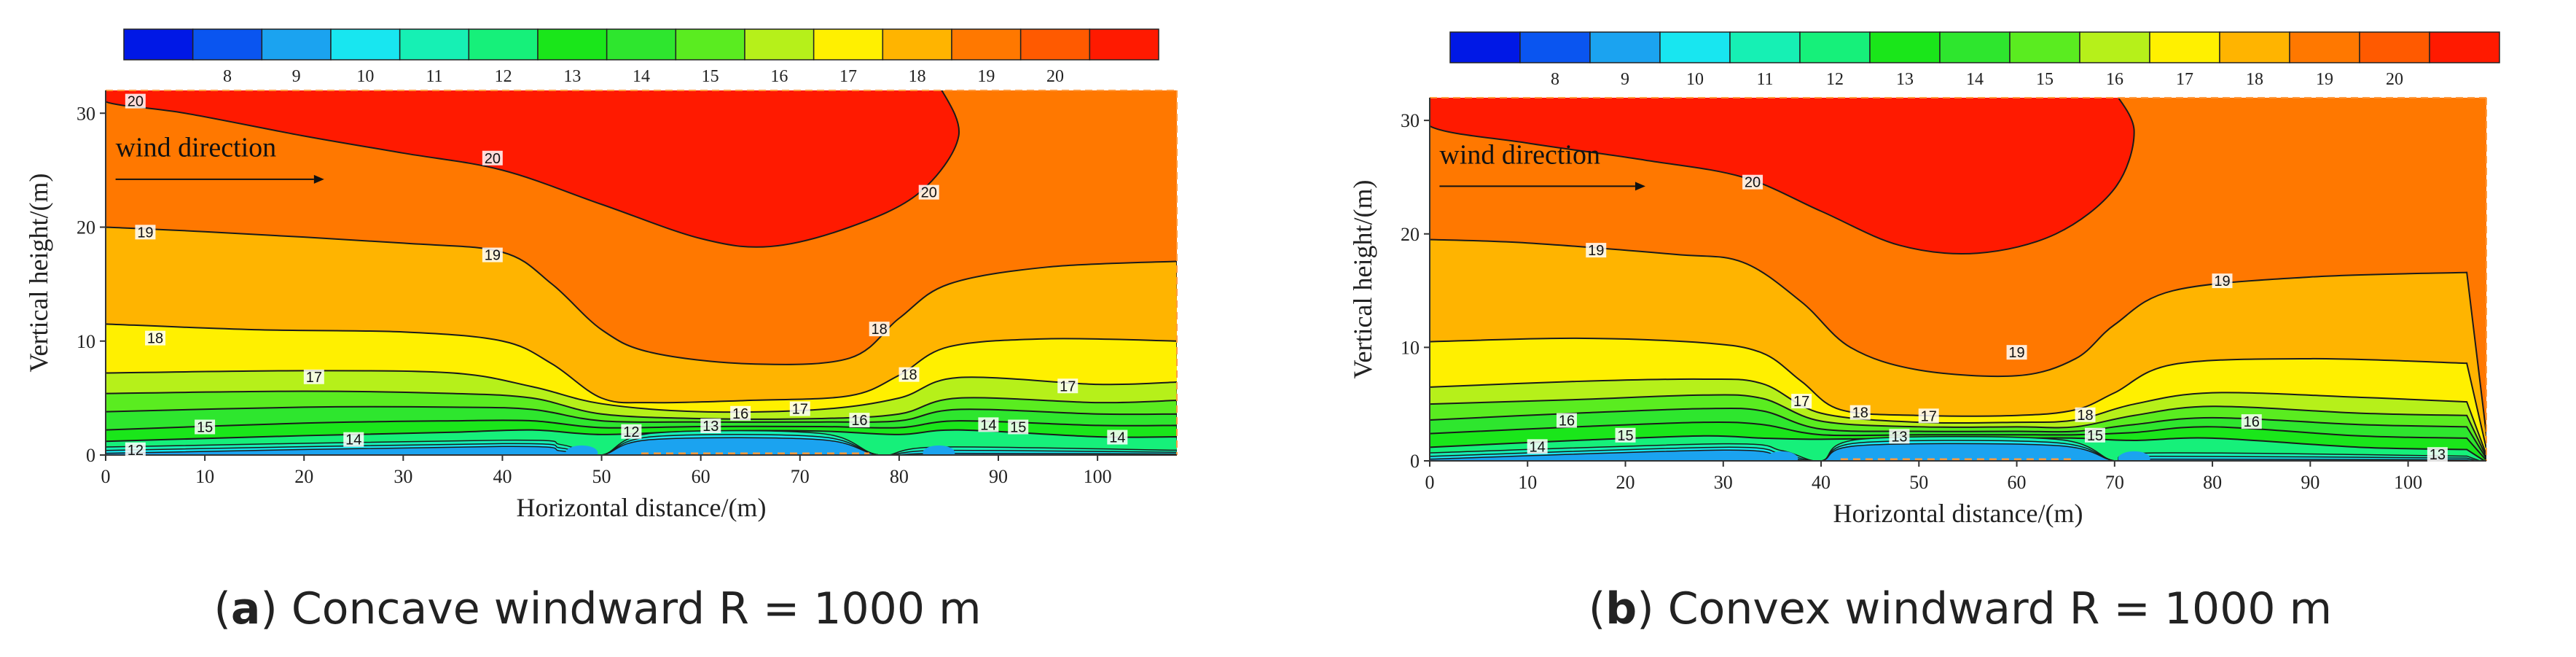 The height and width of the screenshot is (657, 2576). I want to click on x-tick-label: 90, so click(2310, 482).